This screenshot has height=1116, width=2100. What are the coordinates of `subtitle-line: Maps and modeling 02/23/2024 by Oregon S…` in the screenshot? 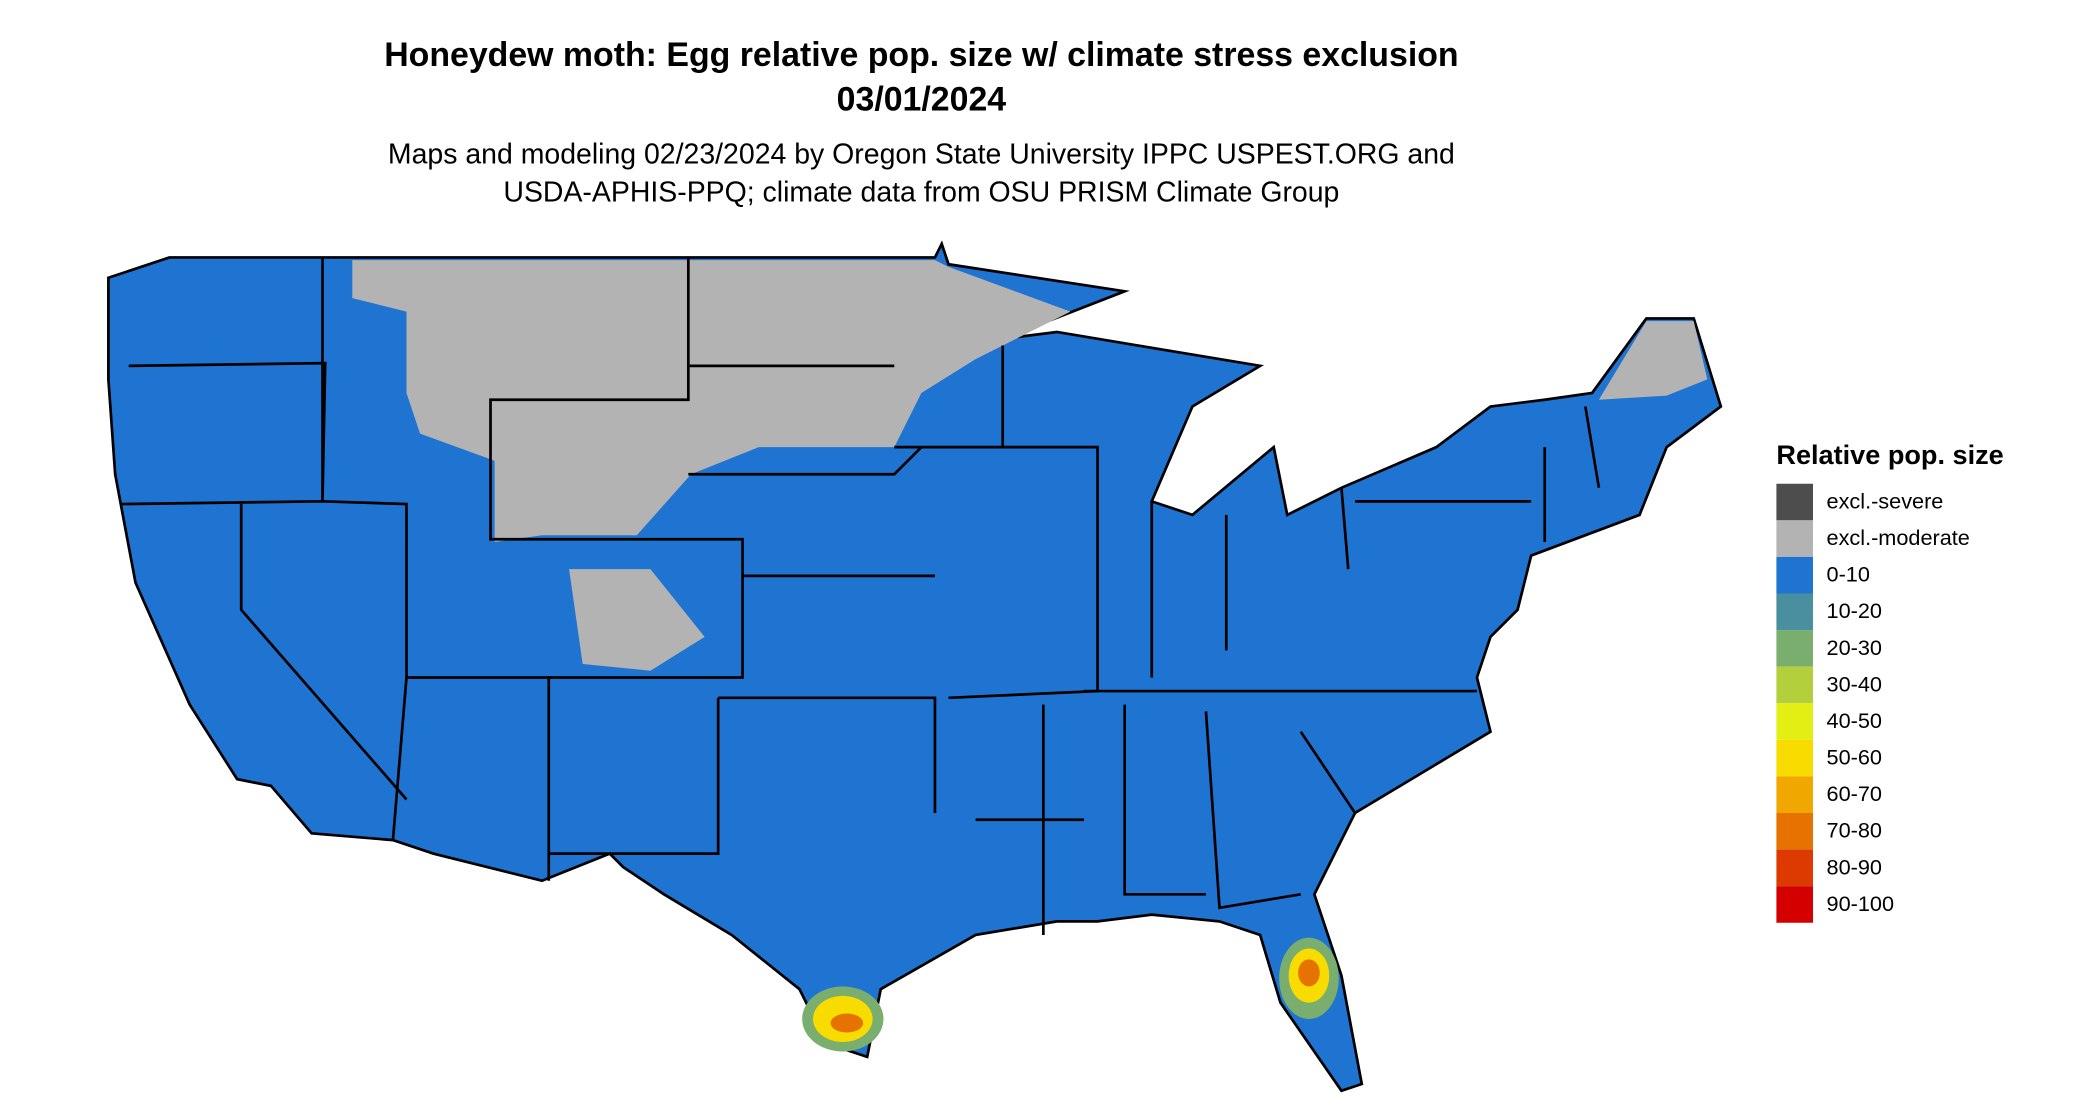 It's located at (921, 154).